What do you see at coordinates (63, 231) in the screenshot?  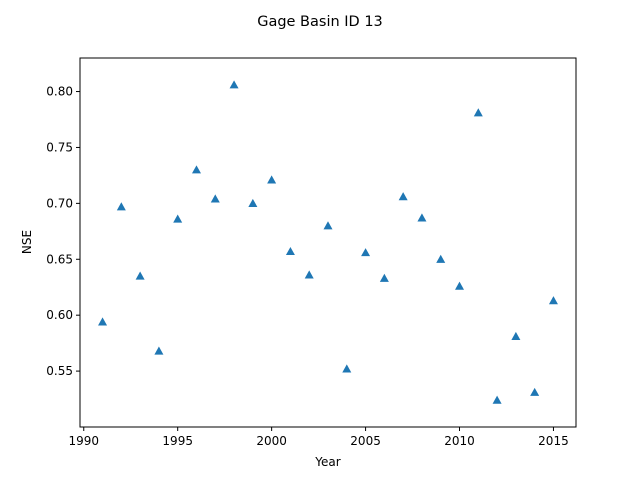 I see `y-axis: 0.55 0.60 0.65 0.70 0.75 0.80` at bounding box center [63, 231].